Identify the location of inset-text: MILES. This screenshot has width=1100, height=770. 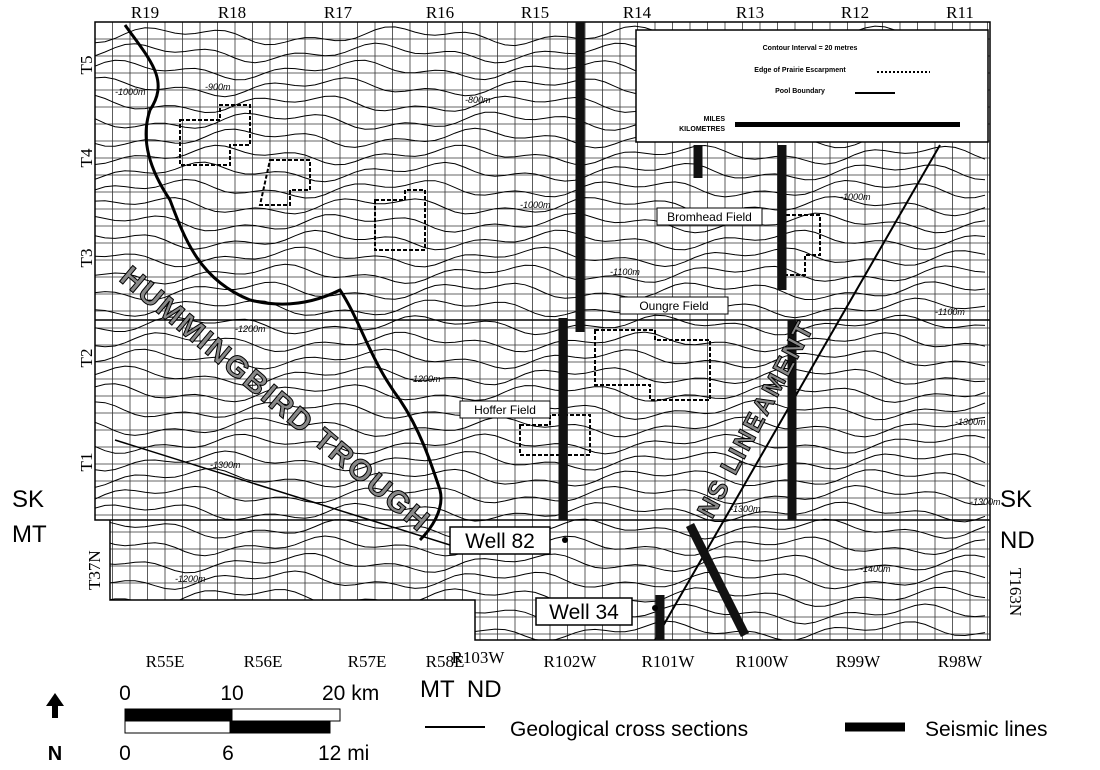
(715, 119).